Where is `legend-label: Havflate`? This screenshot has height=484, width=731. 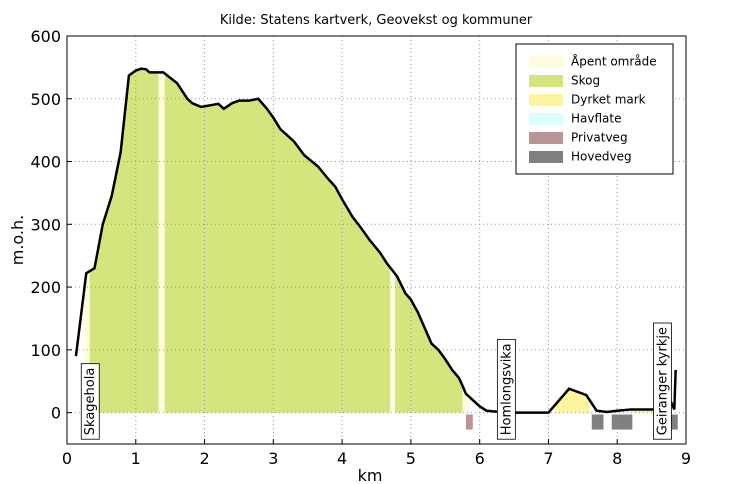 legend-label: Havflate is located at coordinates (596, 119).